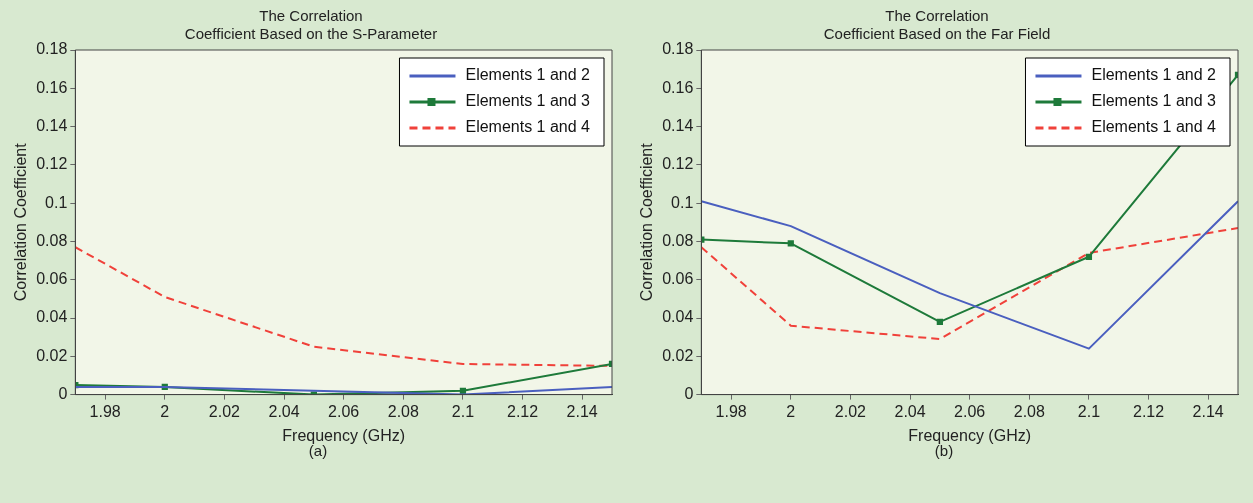  I want to click on chart-title: The Correlation Coefficient Based on the S-Parameter, so click(311, 25).